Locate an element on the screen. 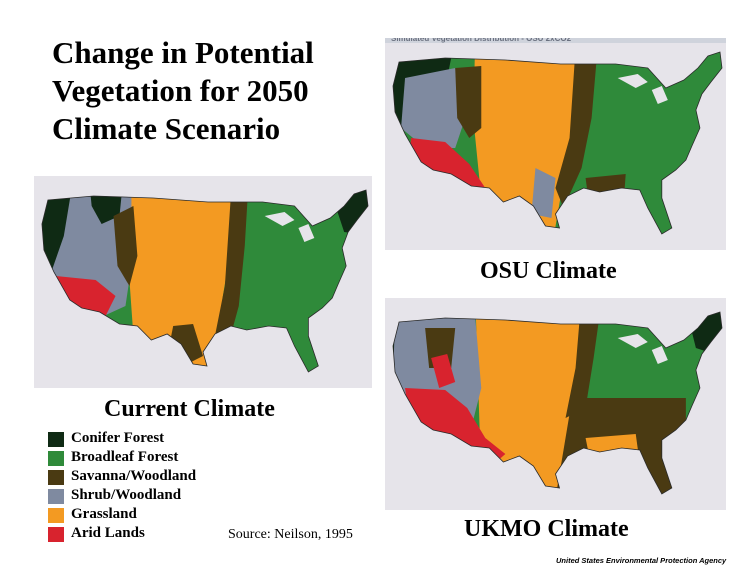  legend-swatch-conifer is located at coordinates (56, 439).